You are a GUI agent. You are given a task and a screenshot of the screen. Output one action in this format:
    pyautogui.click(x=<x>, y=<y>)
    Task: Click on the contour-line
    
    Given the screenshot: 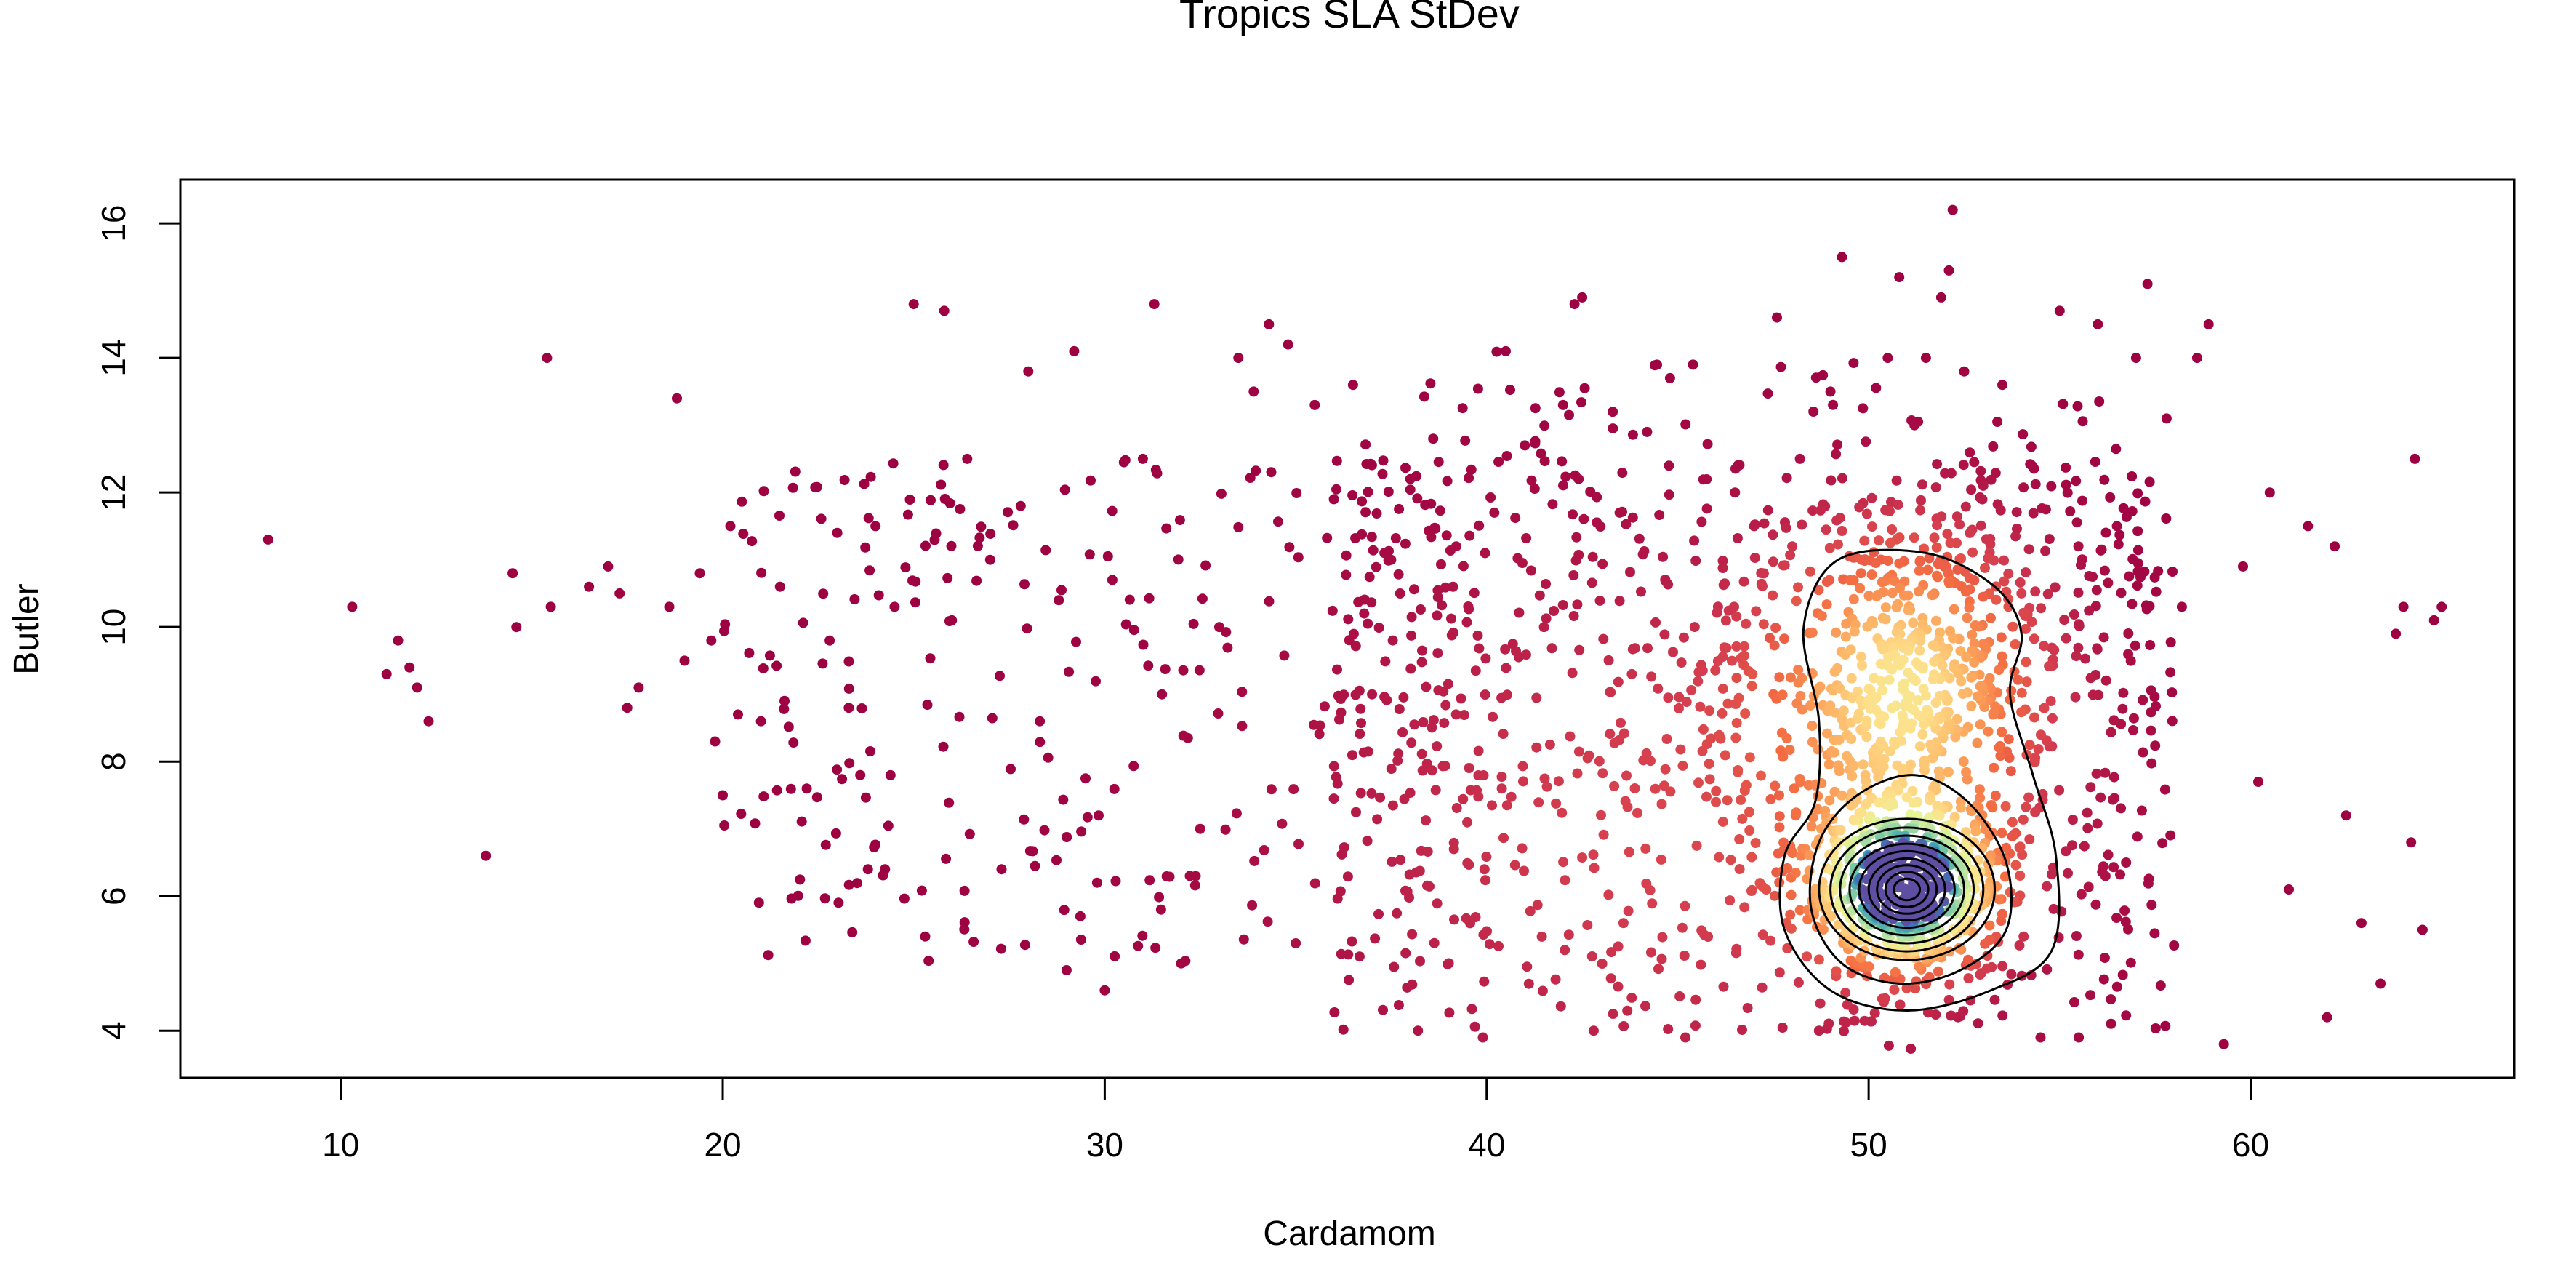 What is the action you would take?
    pyautogui.click(x=1907, y=889)
    